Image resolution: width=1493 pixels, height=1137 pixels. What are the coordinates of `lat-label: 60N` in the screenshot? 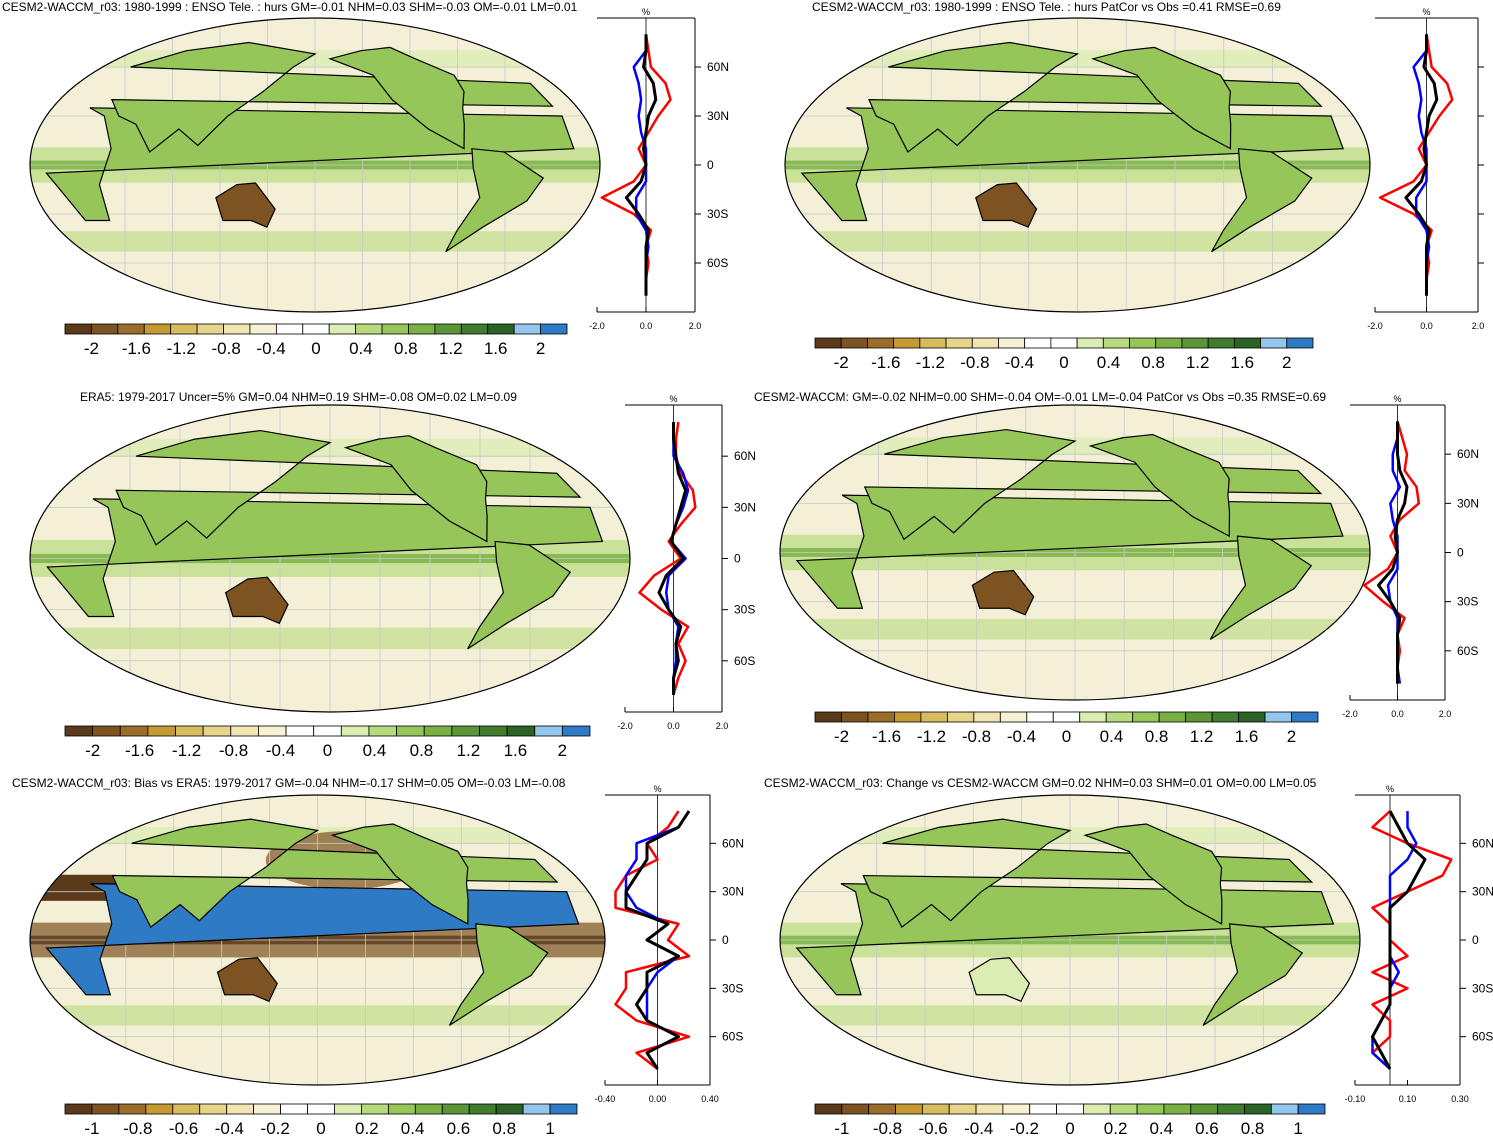 It's located at (733, 843).